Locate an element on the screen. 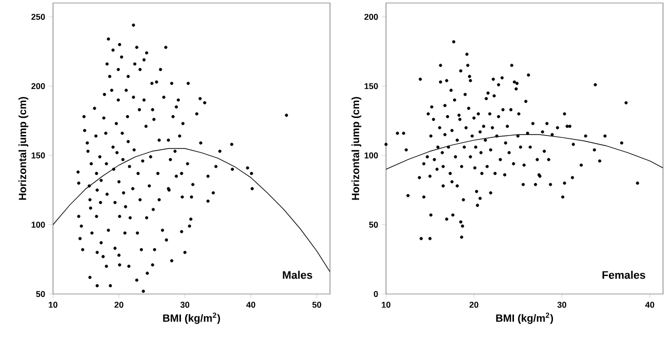 This screenshot has width=668, height=343. y-tick-label: 250 is located at coordinates (38, 17).